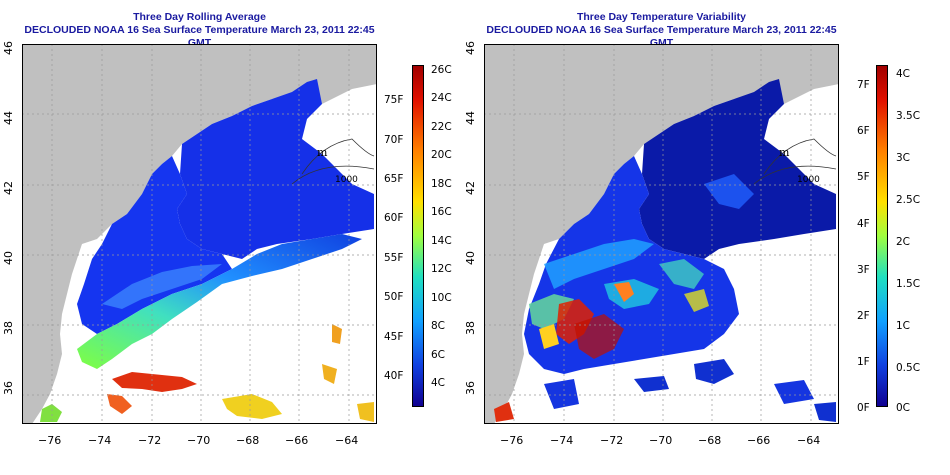 The image size is (950, 475). Describe the element at coordinates (908, 368) in the screenshot. I see `right-cb-c-0.5: 0.5C` at that location.